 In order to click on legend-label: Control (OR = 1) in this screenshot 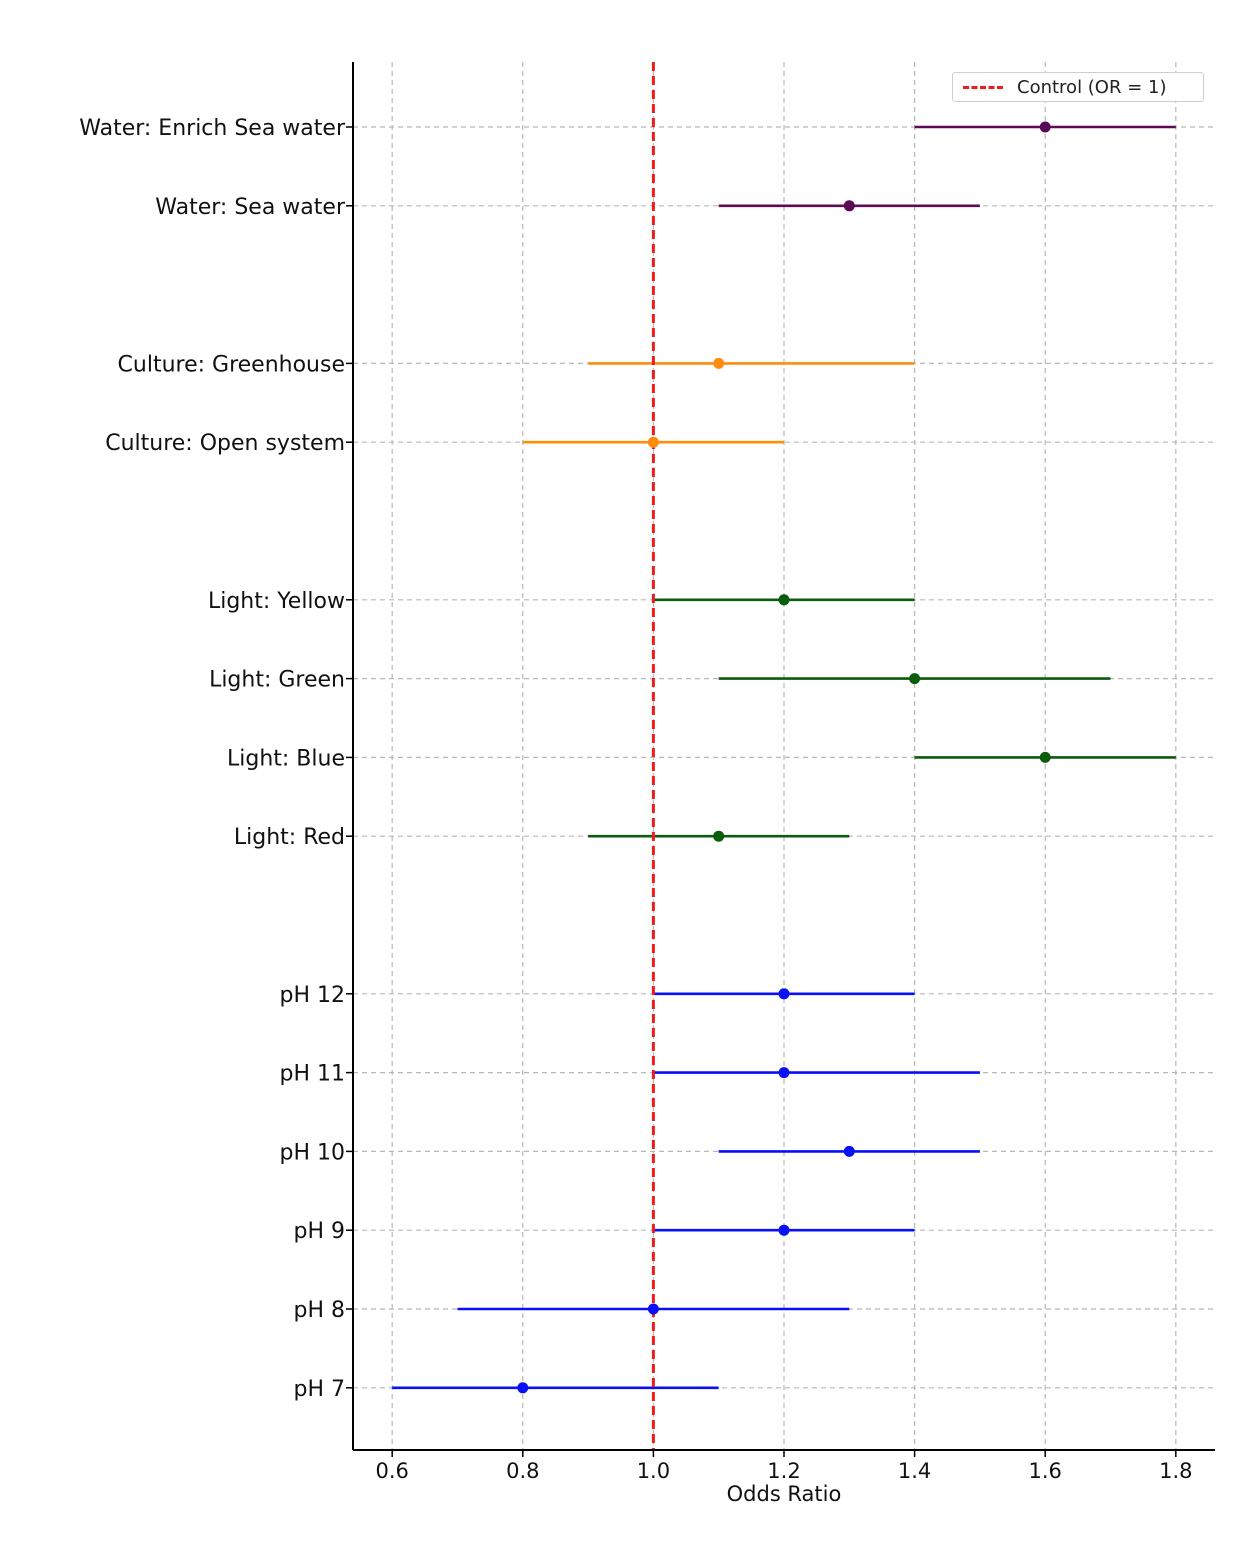, I will do `click(1092, 87)`.